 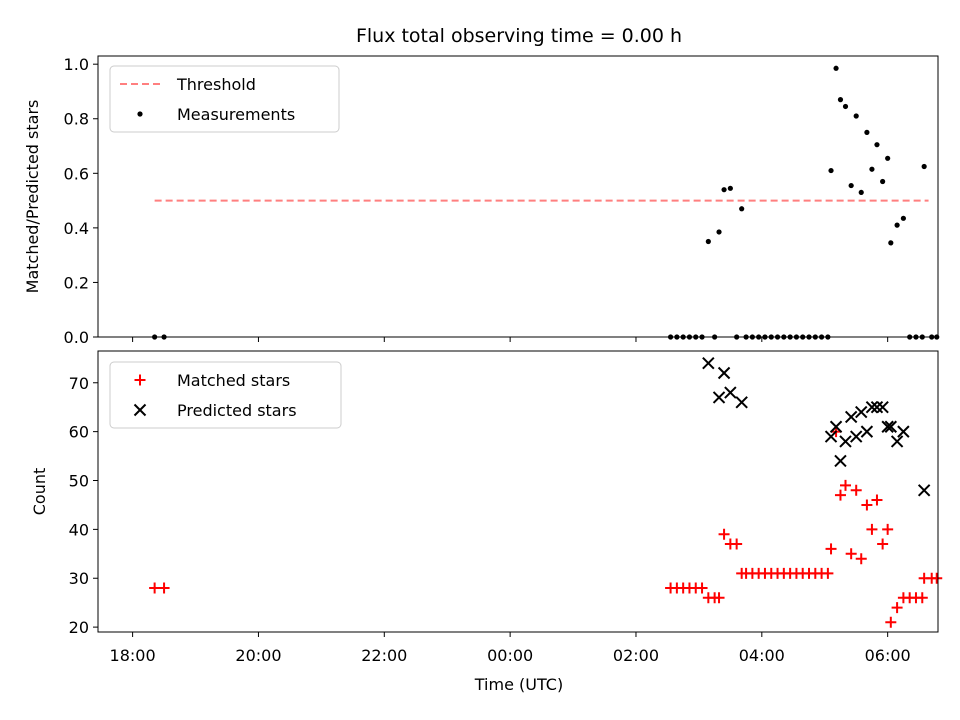 What do you see at coordinates (510, 655) in the screenshot?
I see `x-tick-label: 00:00` at bounding box center [510, 655].